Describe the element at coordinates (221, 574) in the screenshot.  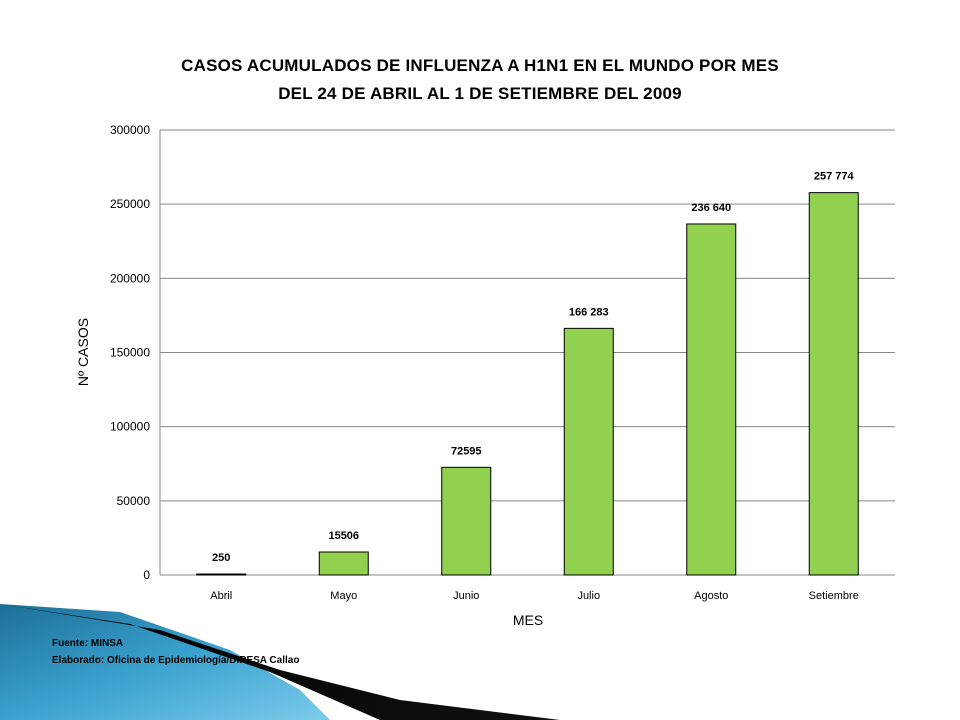
I see `bar-abril` at that location.